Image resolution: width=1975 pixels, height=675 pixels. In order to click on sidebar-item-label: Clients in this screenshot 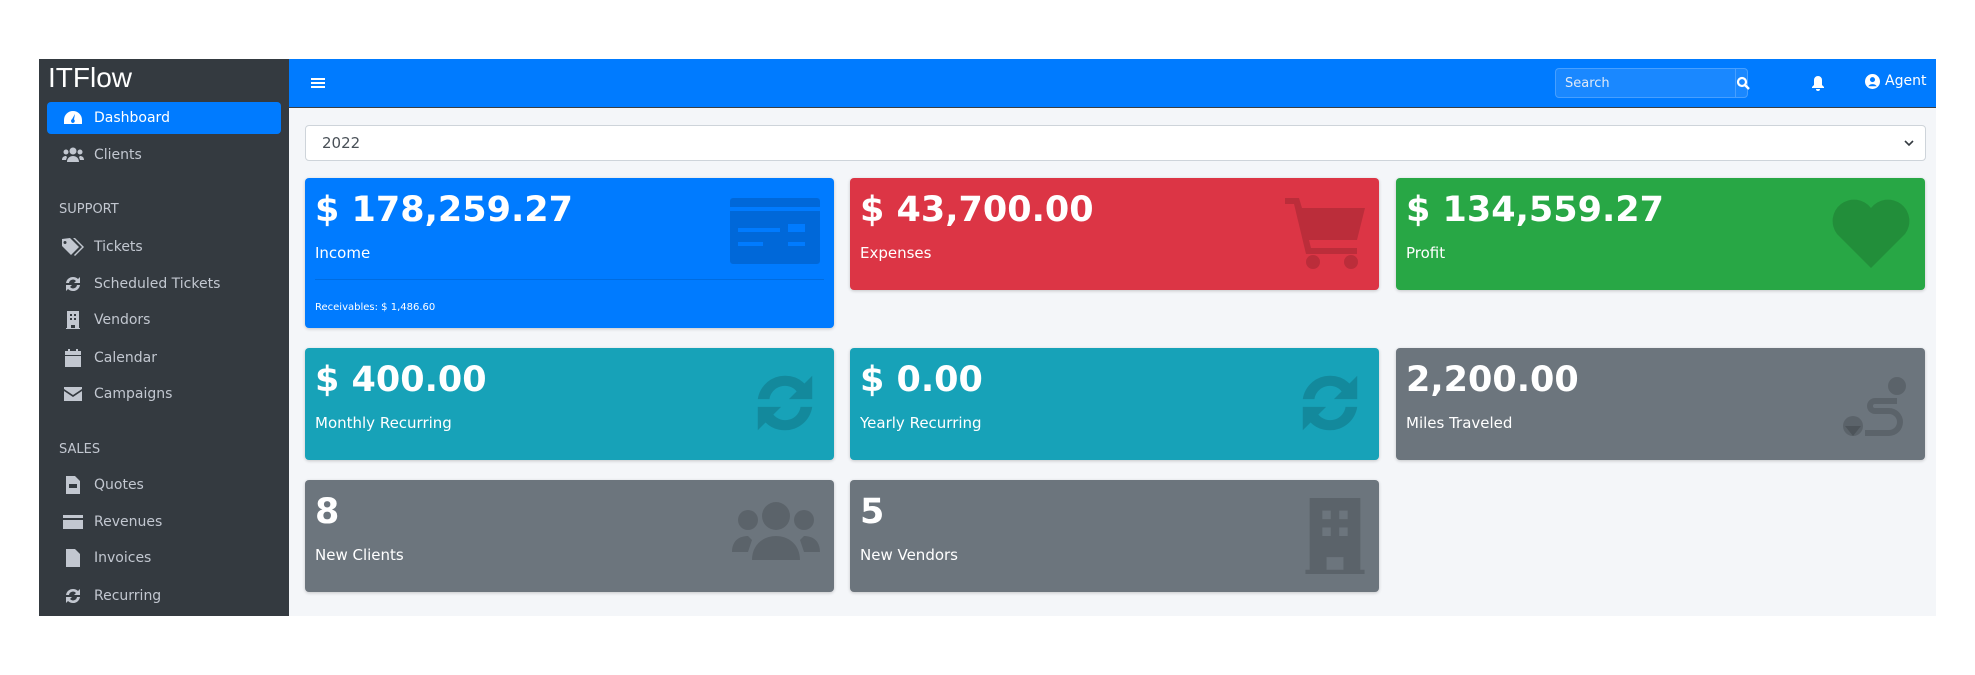, I will do `click(118, 155)`.